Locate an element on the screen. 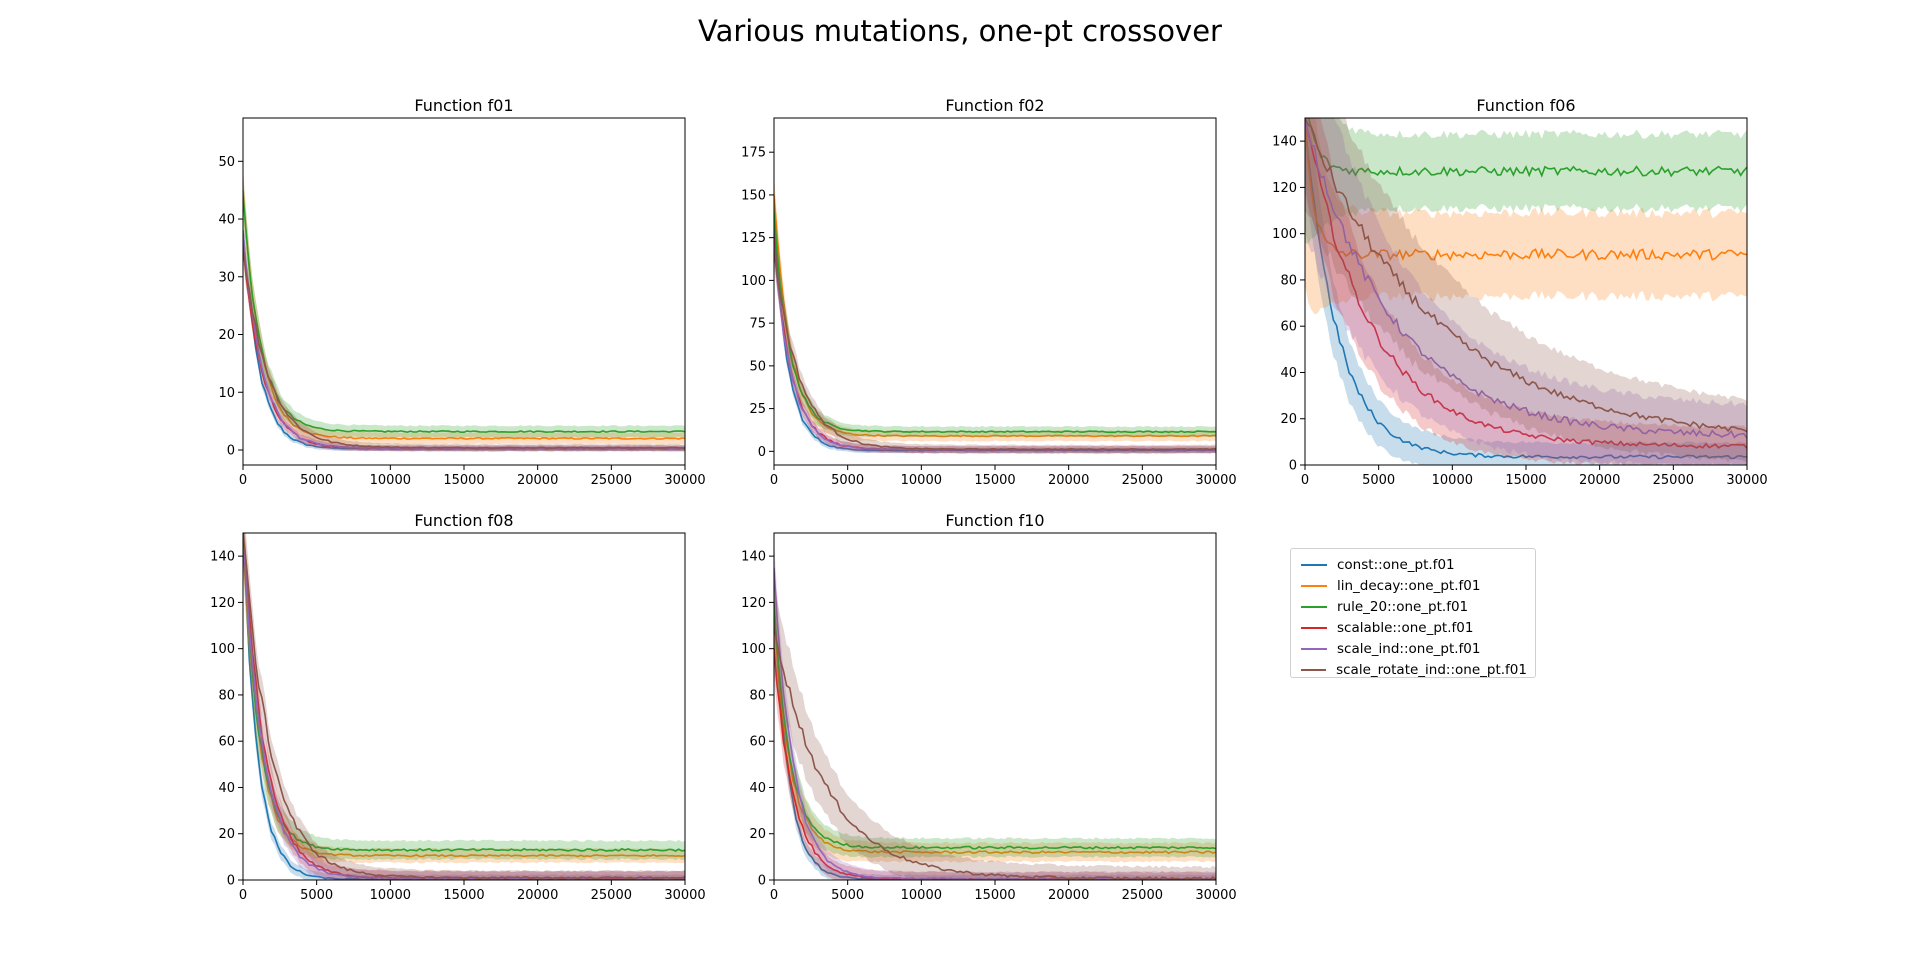 The image size is (1920, 977). y-tick-label: 120 is located at coordinates (222, 603).